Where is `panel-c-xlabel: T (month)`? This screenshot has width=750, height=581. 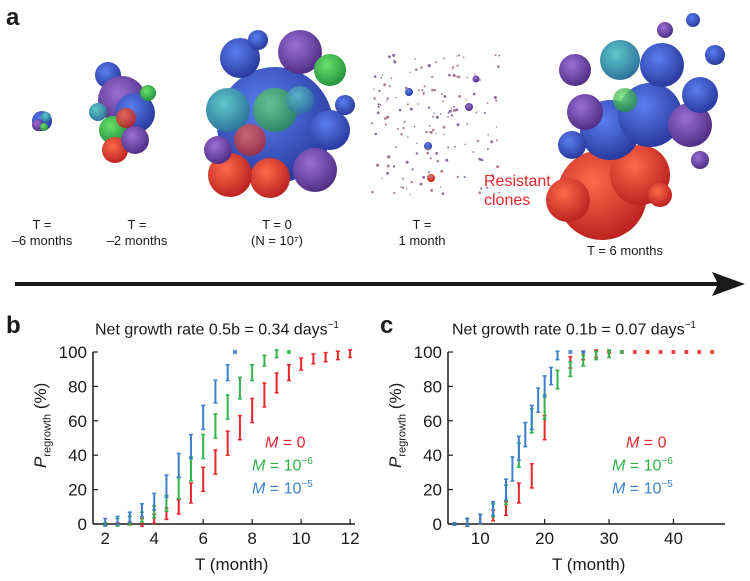 panel-c-xlabel: T (month) is located at coordinates (589, 564).